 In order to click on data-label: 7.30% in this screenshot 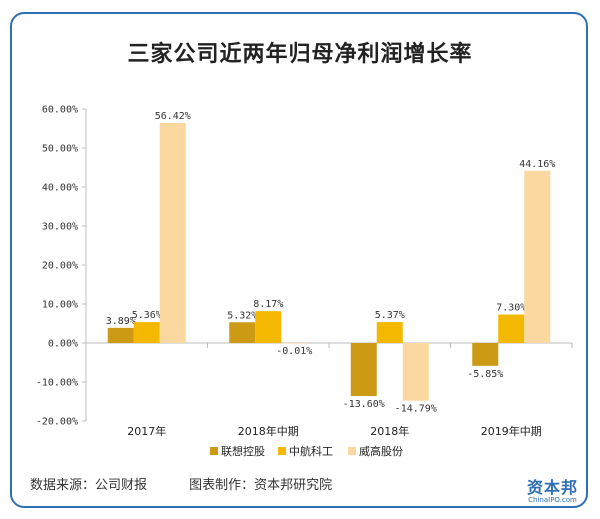, I will do `click(511, 308)`.